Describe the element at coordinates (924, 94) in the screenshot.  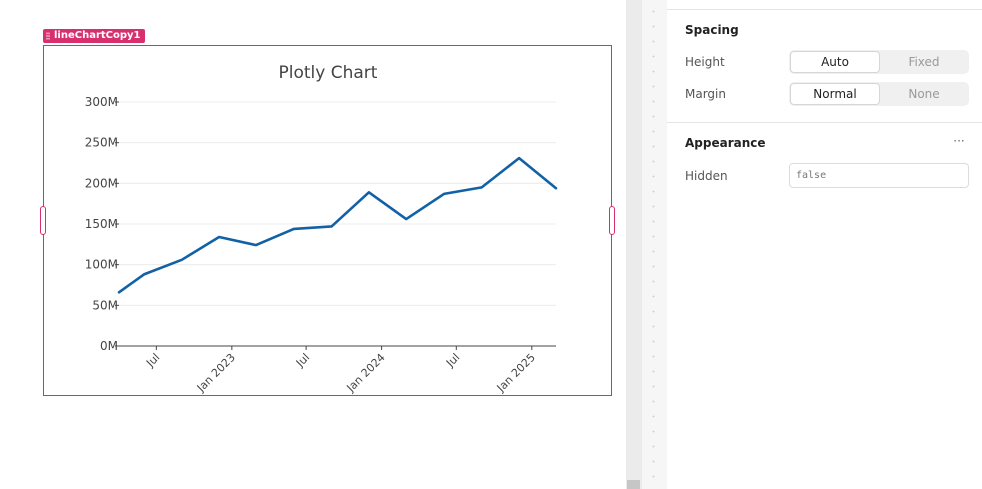
I see `margin-option-none: None` at that location.